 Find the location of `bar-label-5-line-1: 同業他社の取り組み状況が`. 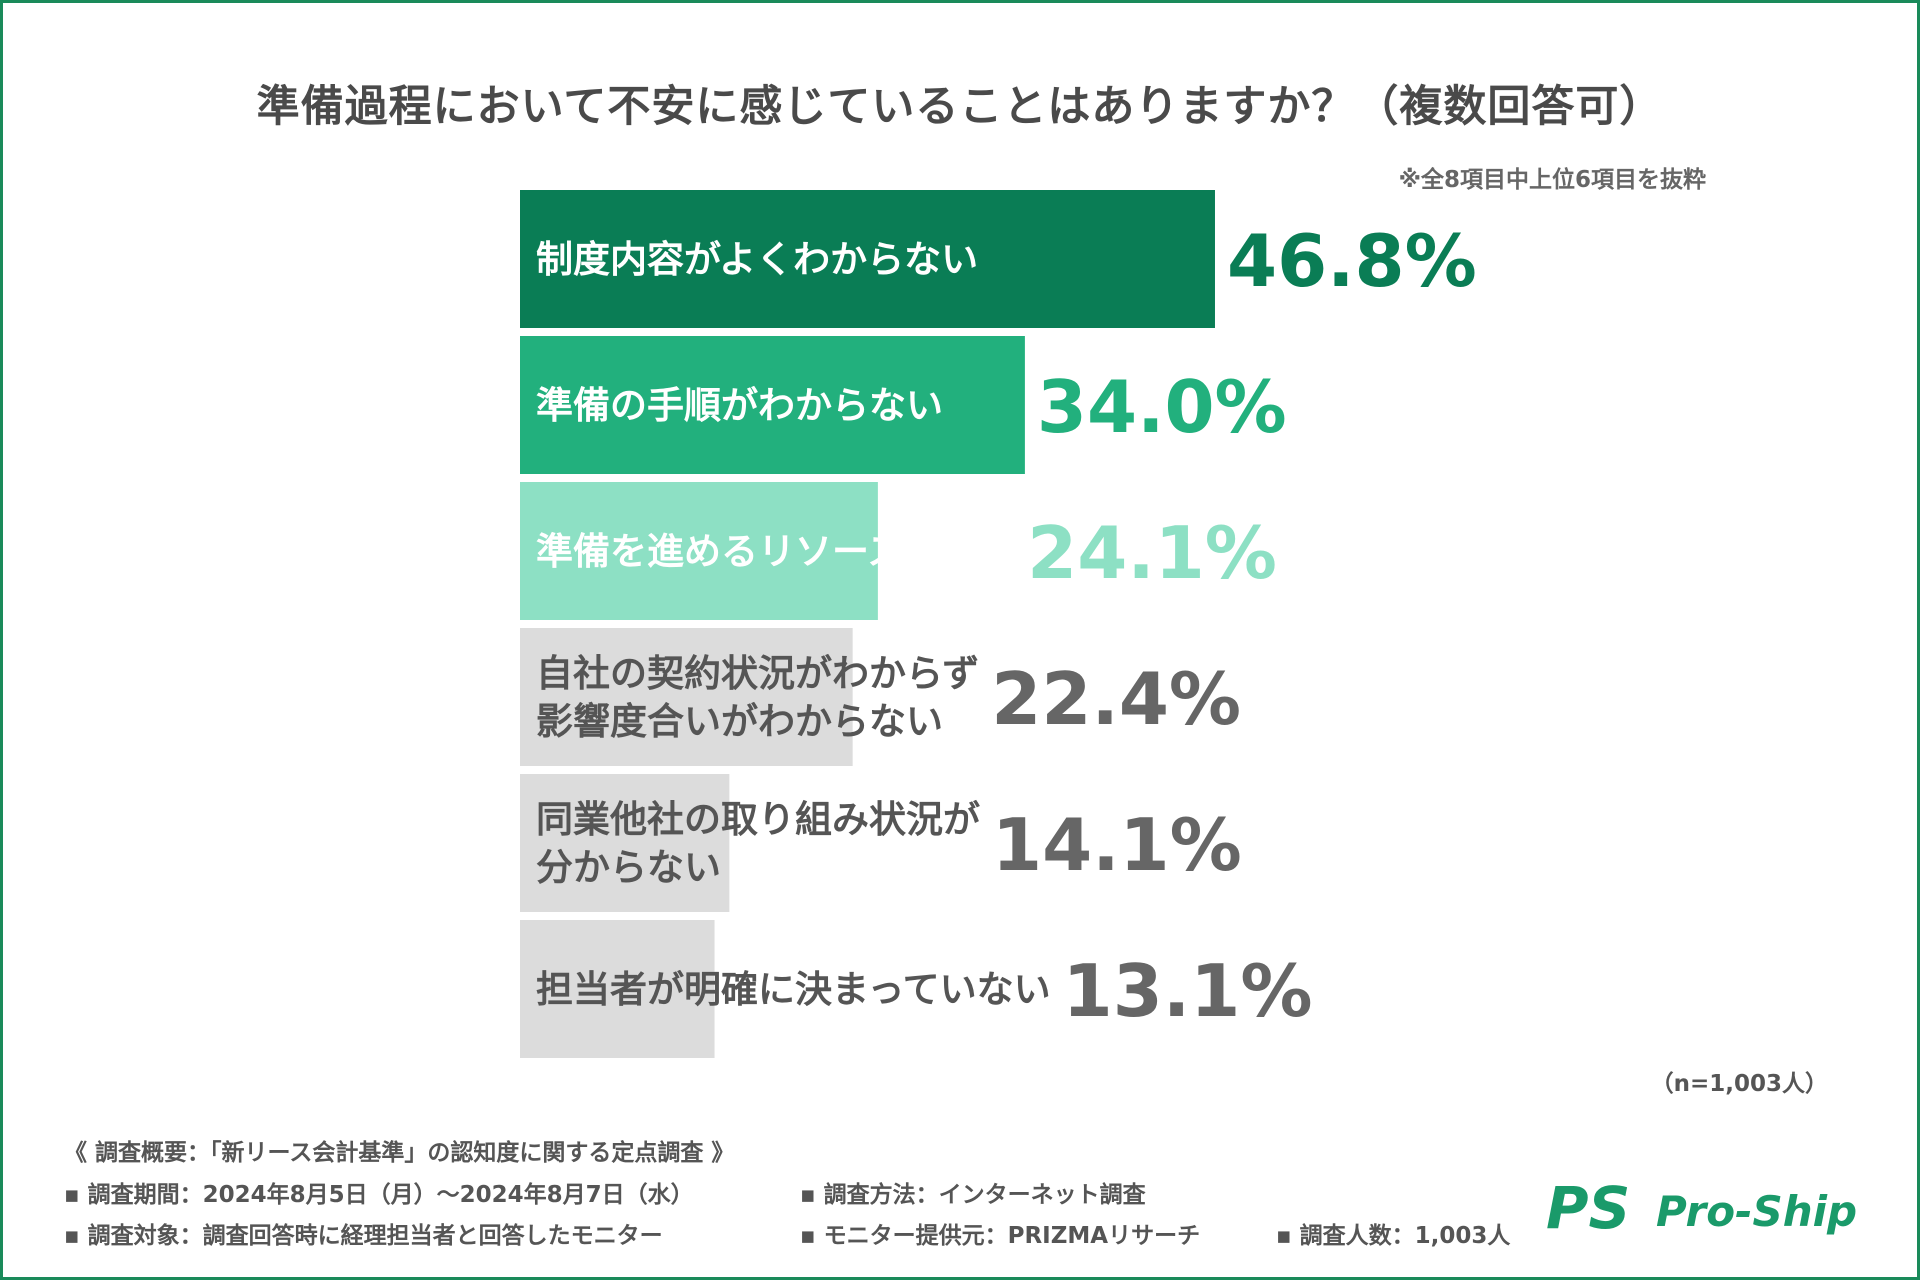

bar-label-5-line-1: 同業他社の取り組み状況が is located at coordinates (758, 819).